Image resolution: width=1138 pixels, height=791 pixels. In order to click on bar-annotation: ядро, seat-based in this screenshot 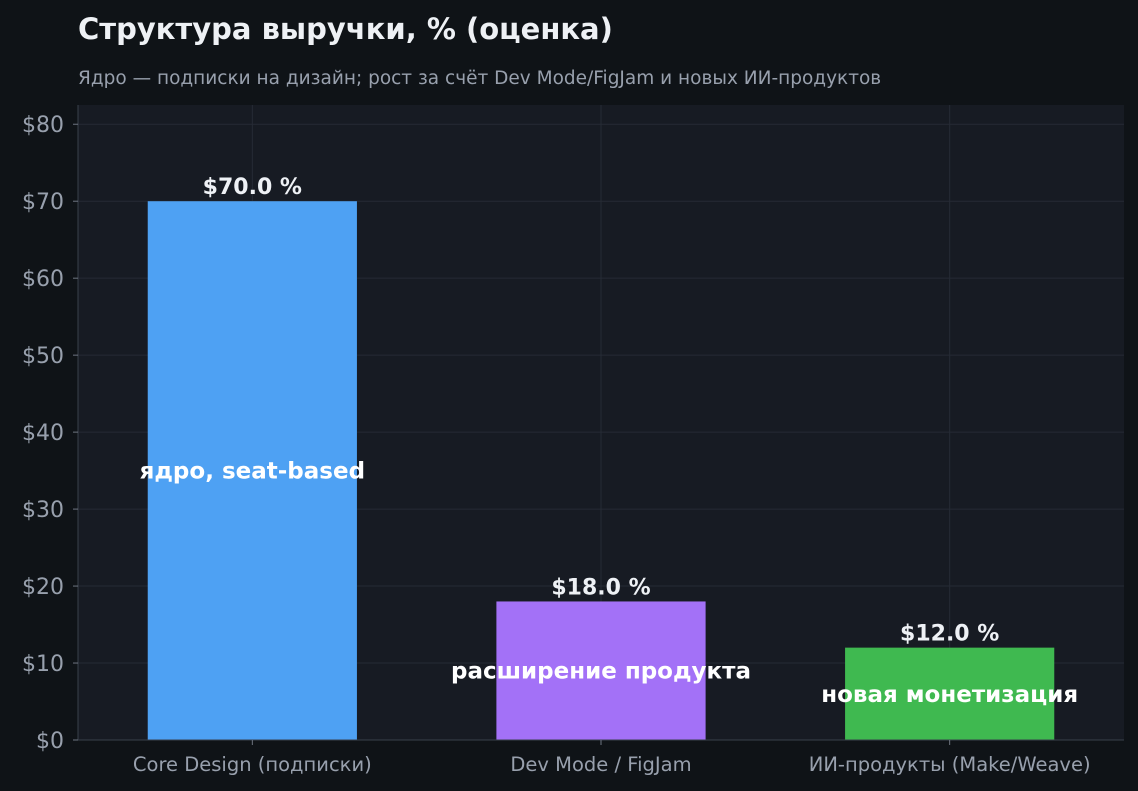, I will do `click(252, 472)`.